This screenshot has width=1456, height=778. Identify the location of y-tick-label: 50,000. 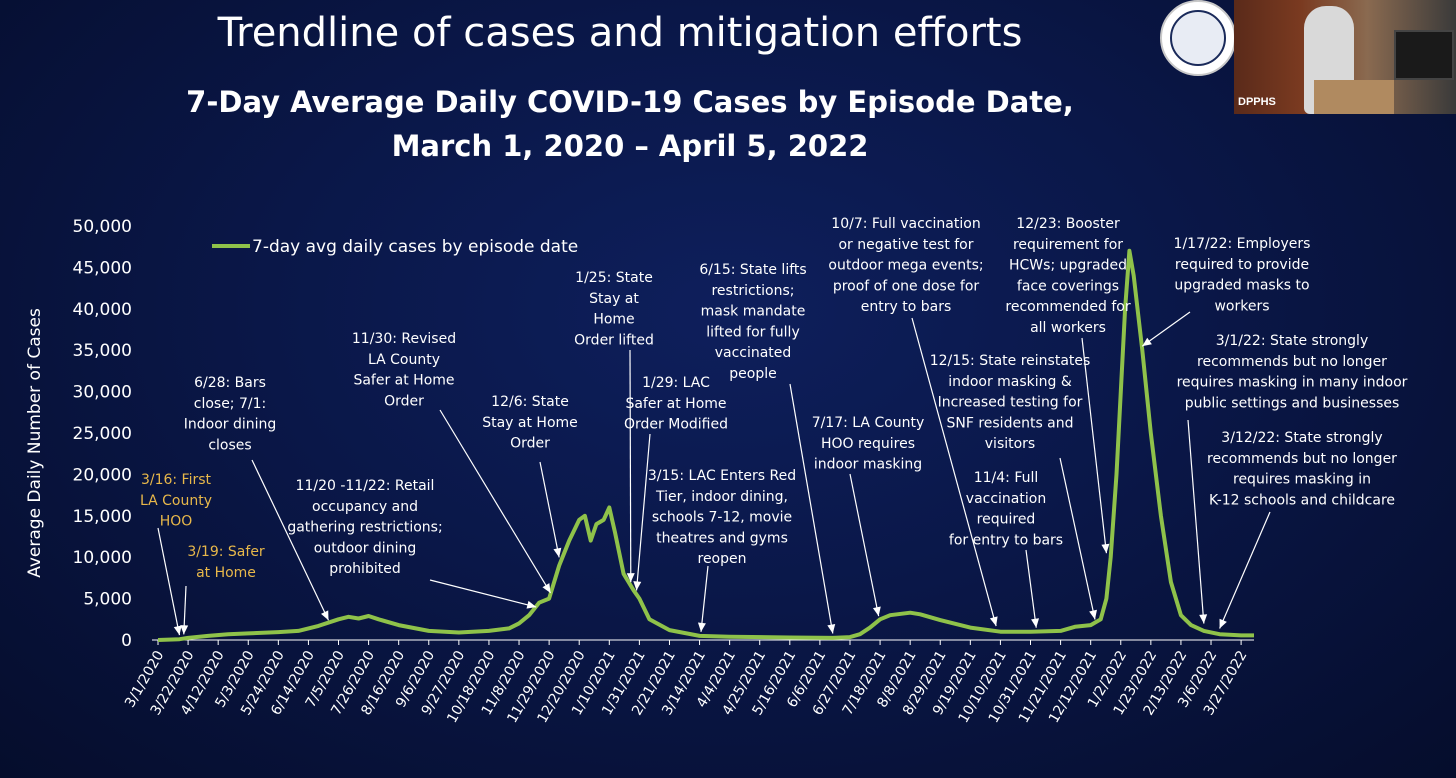
(102, 227).